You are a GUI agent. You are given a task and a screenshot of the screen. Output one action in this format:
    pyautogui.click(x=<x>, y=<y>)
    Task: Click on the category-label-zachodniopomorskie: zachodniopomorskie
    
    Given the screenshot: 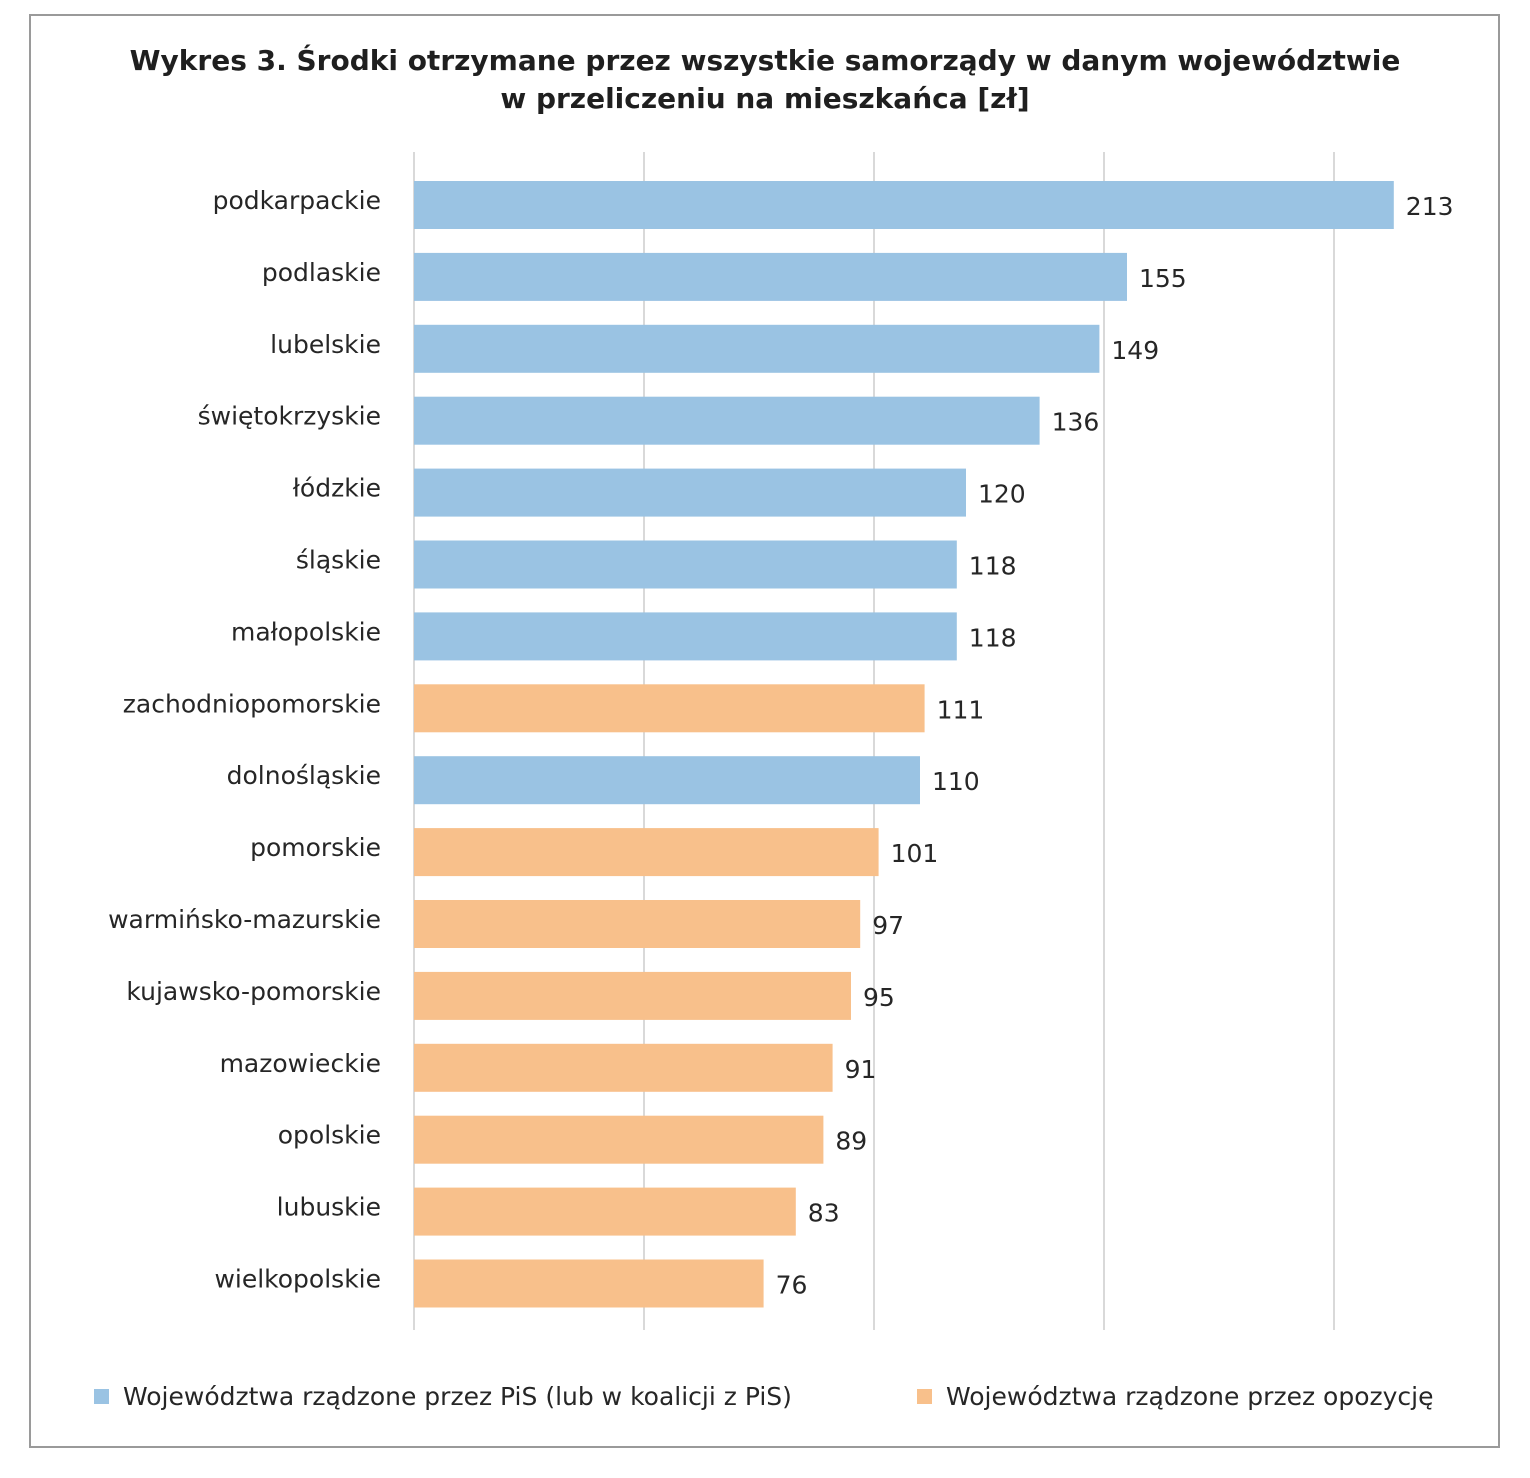 What is the action you would take?
    pyautogui.click(x=252, y=703)
    